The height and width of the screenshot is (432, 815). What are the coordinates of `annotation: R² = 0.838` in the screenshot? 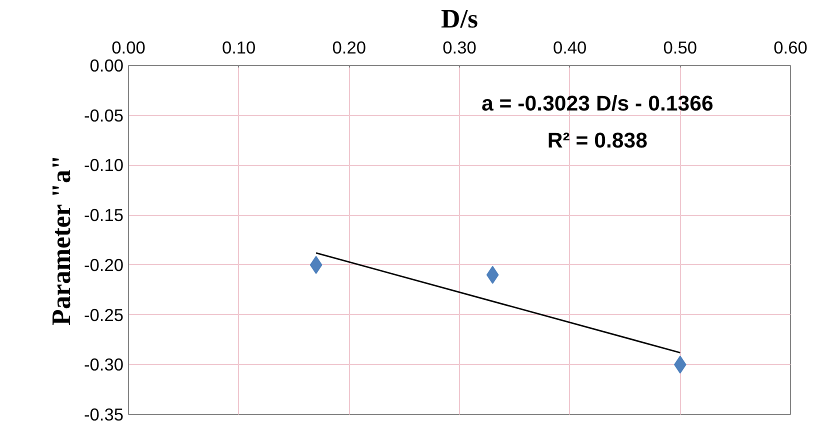 It's located at (597, 140).